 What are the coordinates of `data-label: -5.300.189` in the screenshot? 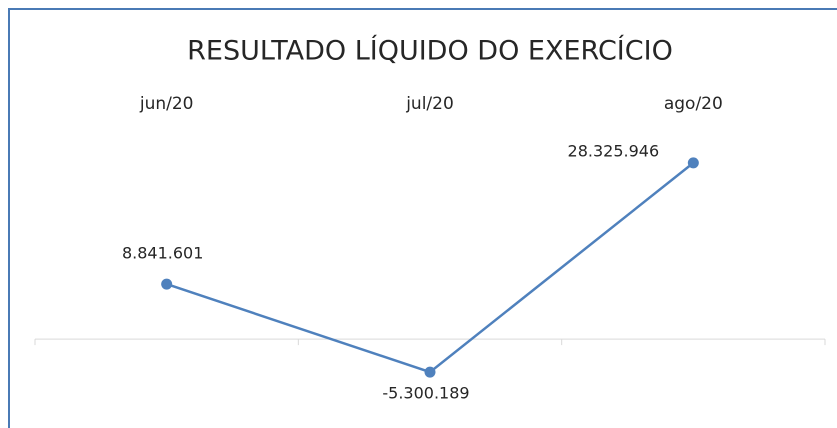 It's located at (425, 393).